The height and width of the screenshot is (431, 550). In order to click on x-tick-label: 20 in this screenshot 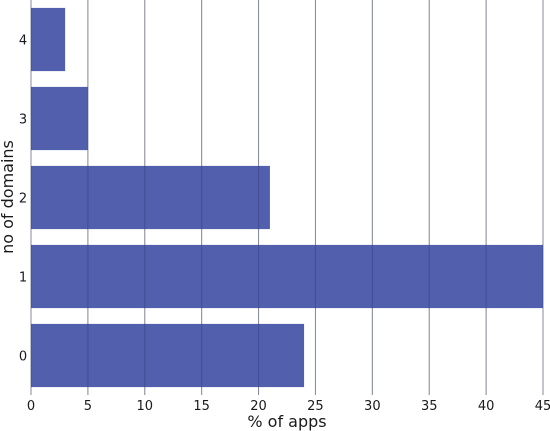, I will do `click(258, 406)`.